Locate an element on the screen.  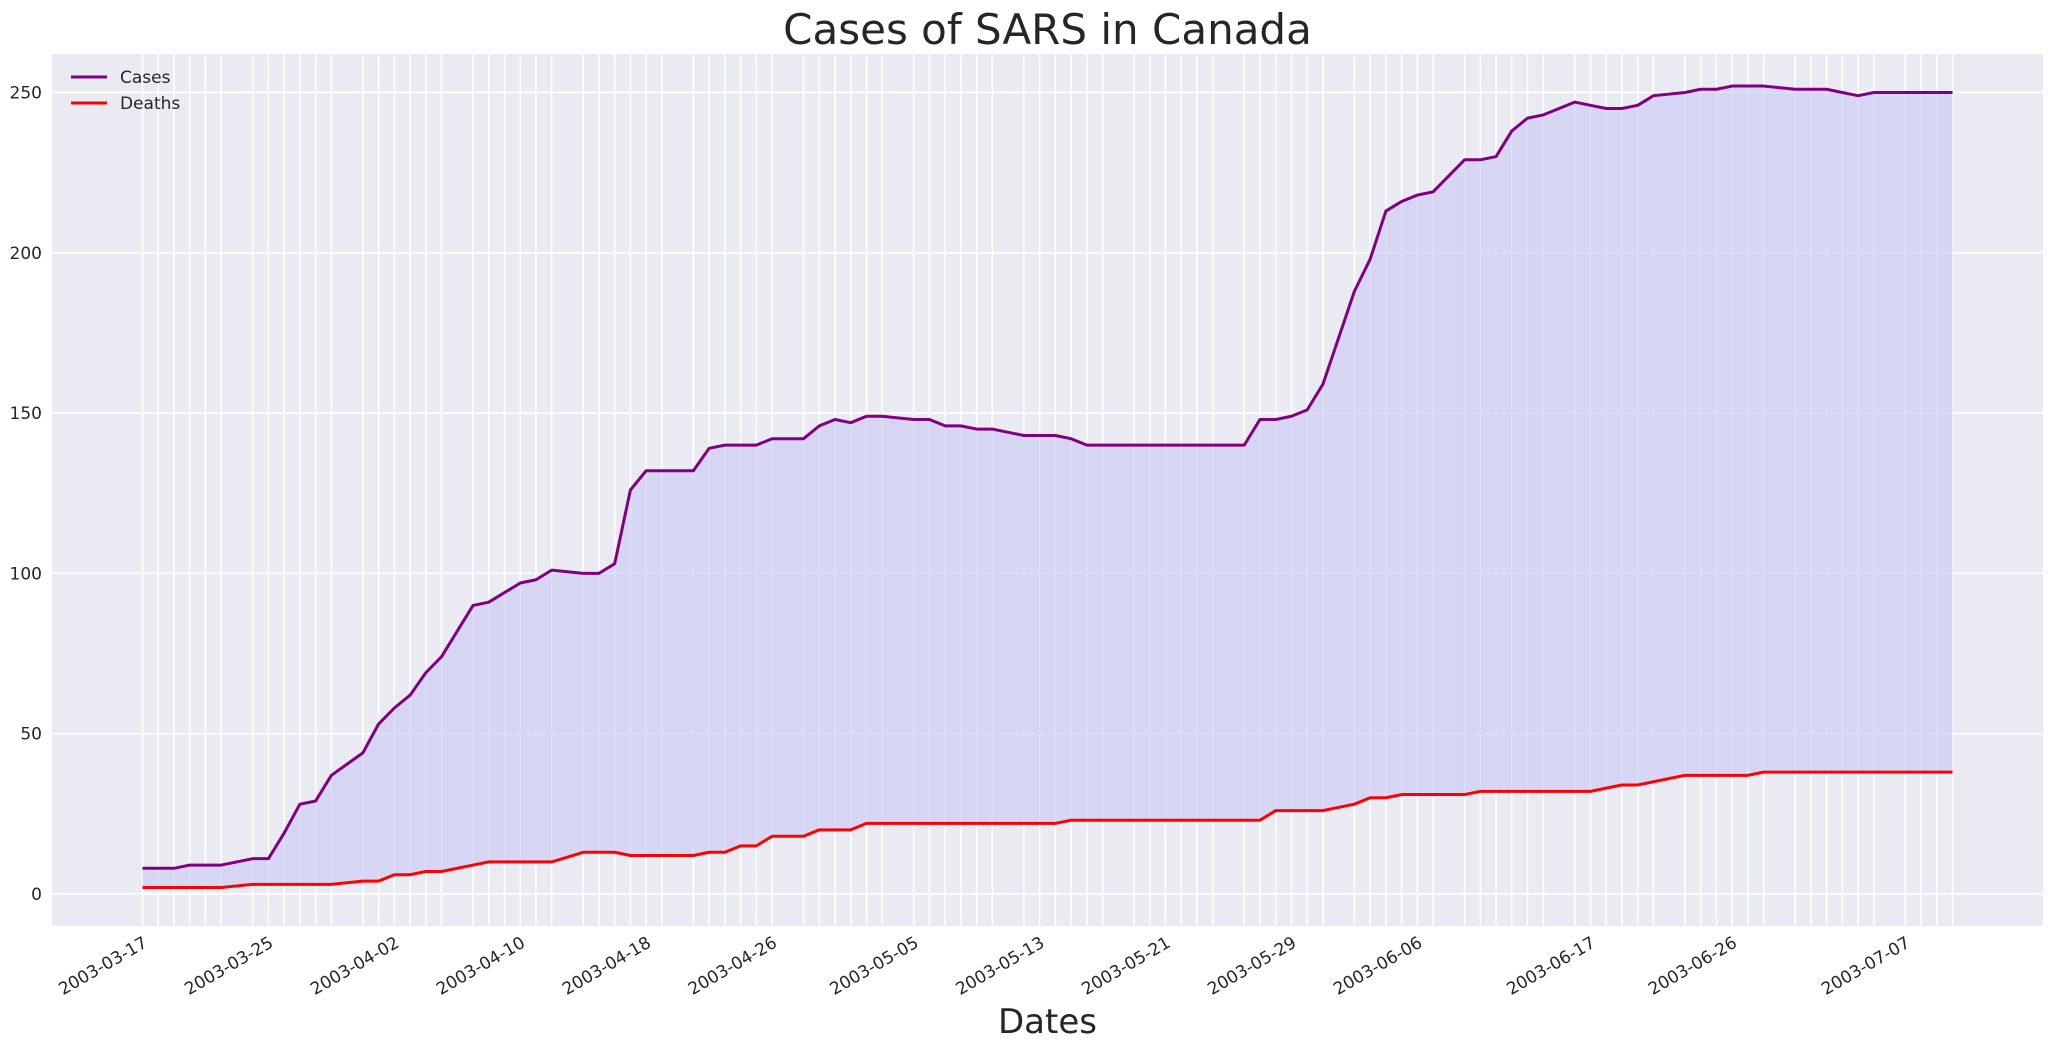
x-tick-label: 2003-05-13 is located at coordinates (1001, 966).